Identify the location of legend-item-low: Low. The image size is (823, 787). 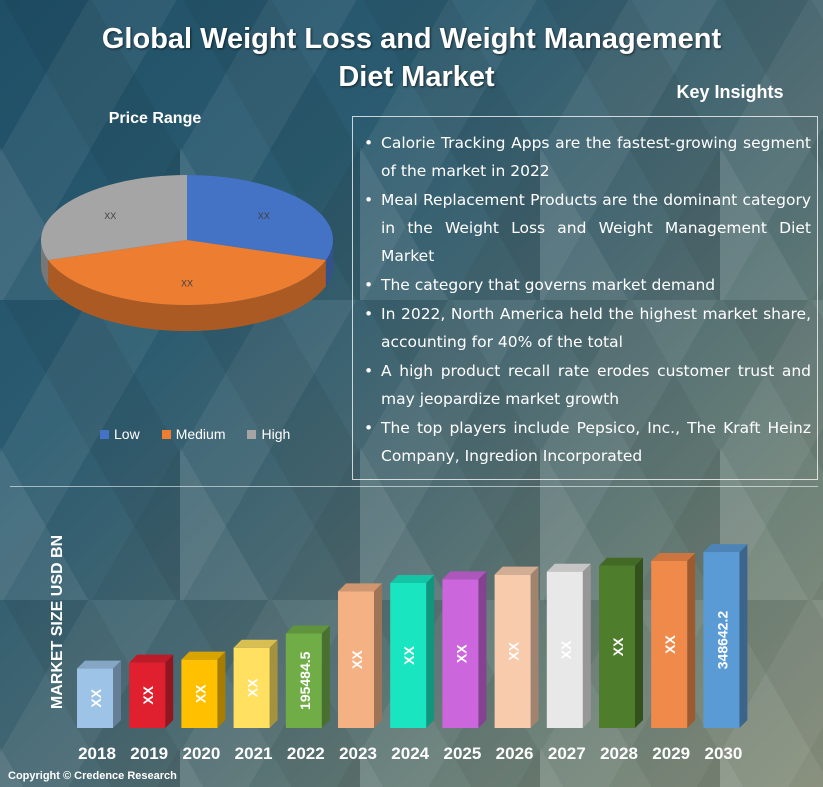
(120, 434).